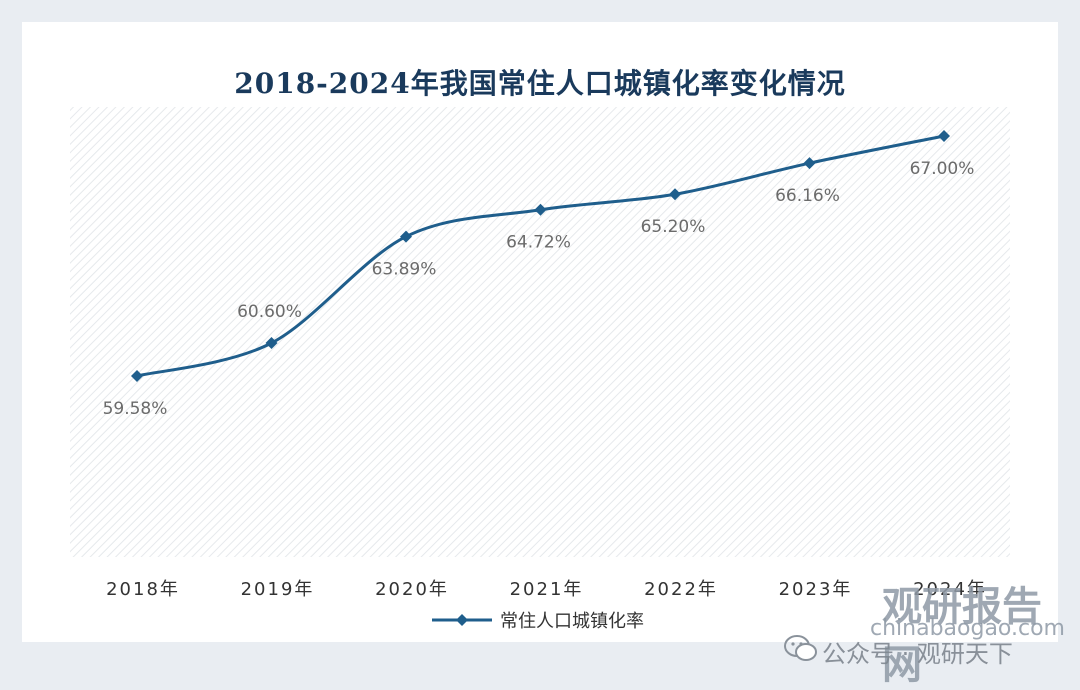 Image resolution: width=1080 pixels, height=690 pixels. I want to click on x-tick-label: 2022年, so click(681, 589).